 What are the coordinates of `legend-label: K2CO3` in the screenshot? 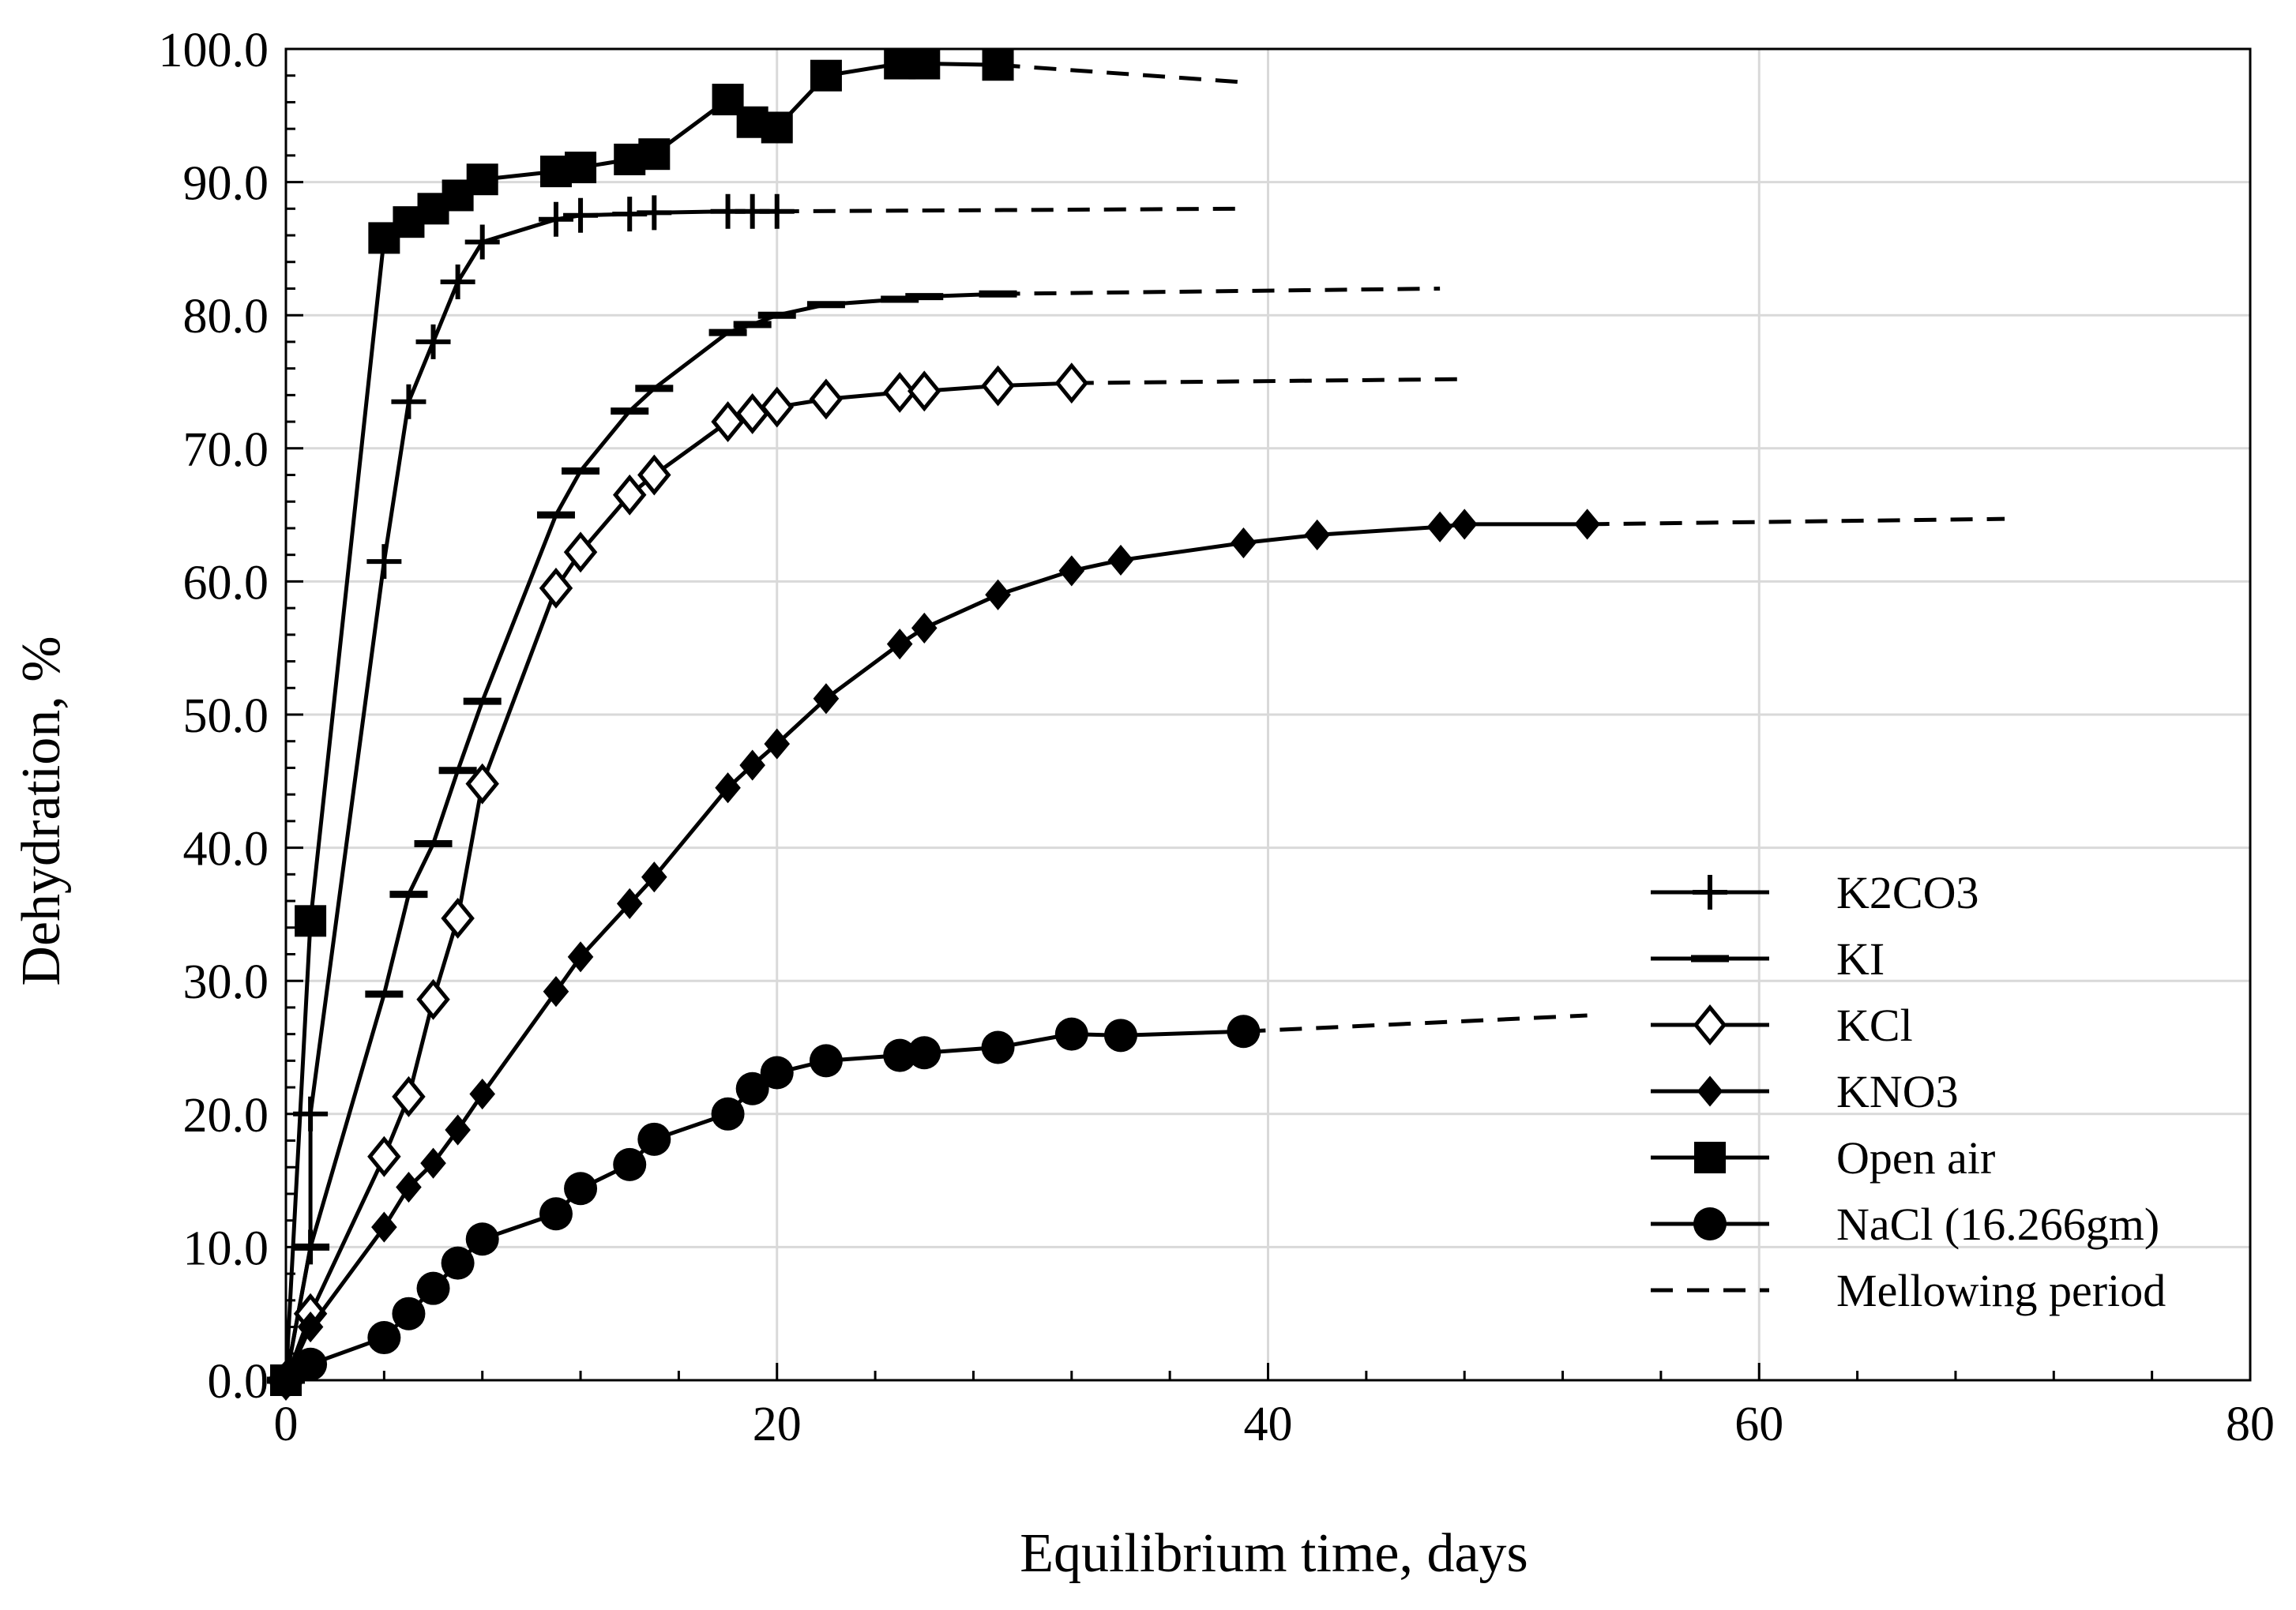 It's located at (1907, 893).